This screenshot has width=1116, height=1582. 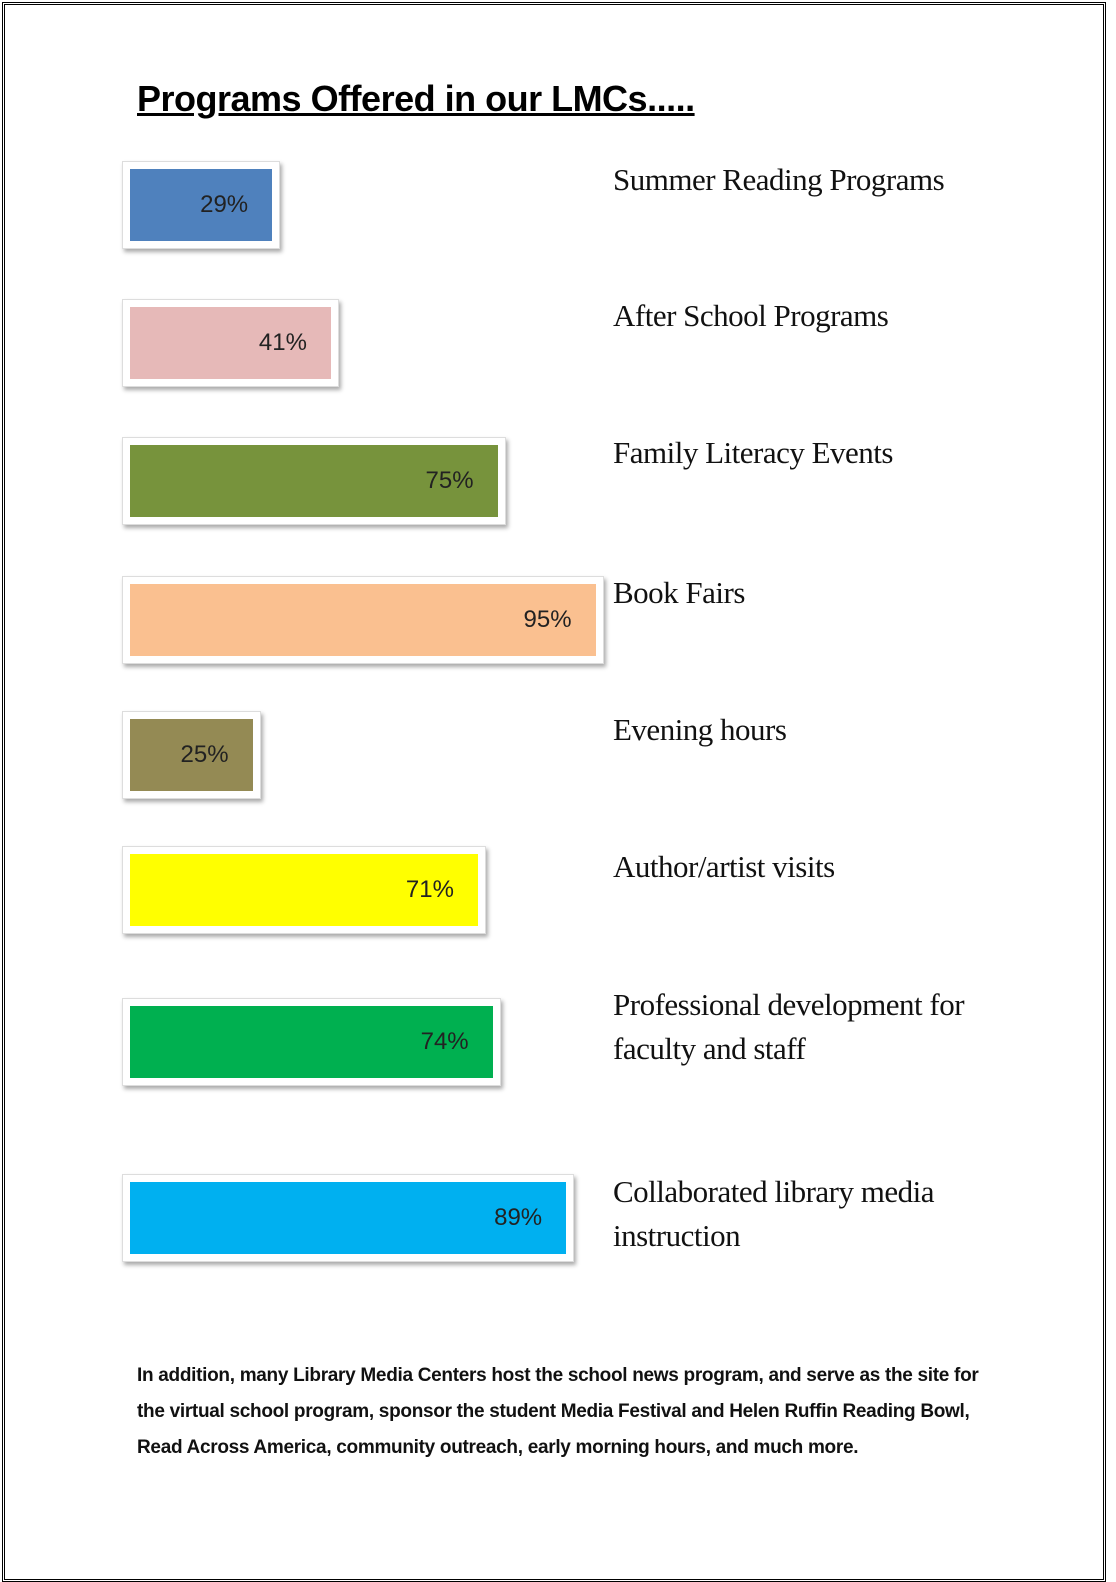 I want to click on category-label: Collaborated library media instruction, so click(x=774, y=1213).